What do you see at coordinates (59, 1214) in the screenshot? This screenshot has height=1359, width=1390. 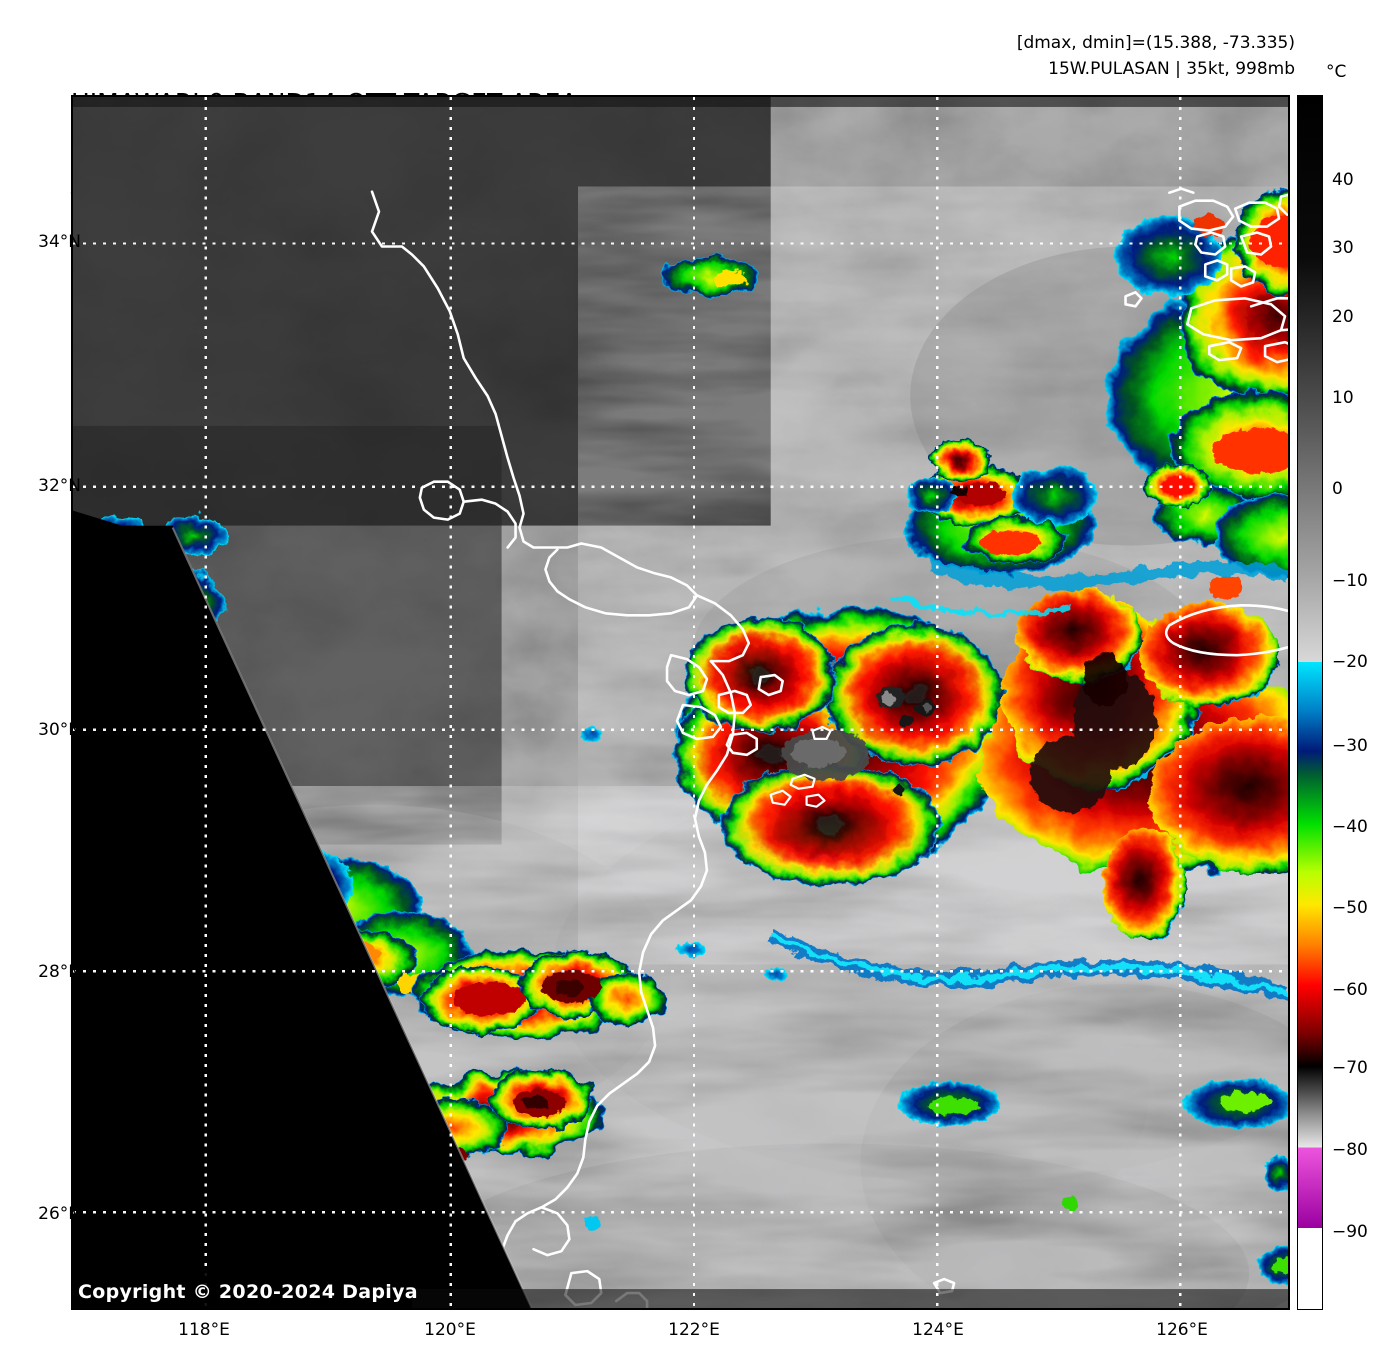 I see `ytick-label-26n: 26°N` at bounding box center [59, 1214].